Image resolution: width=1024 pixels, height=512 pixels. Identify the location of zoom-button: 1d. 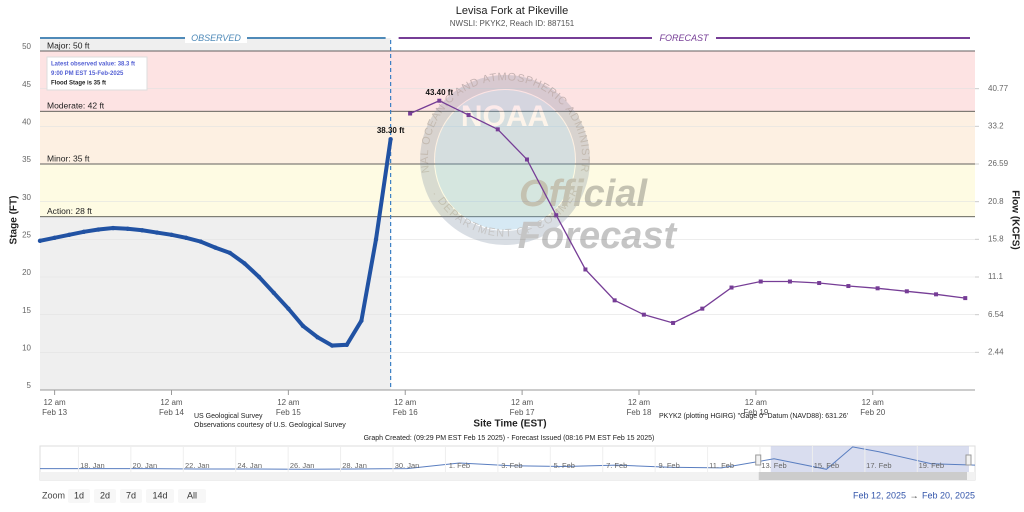
(79, 496).